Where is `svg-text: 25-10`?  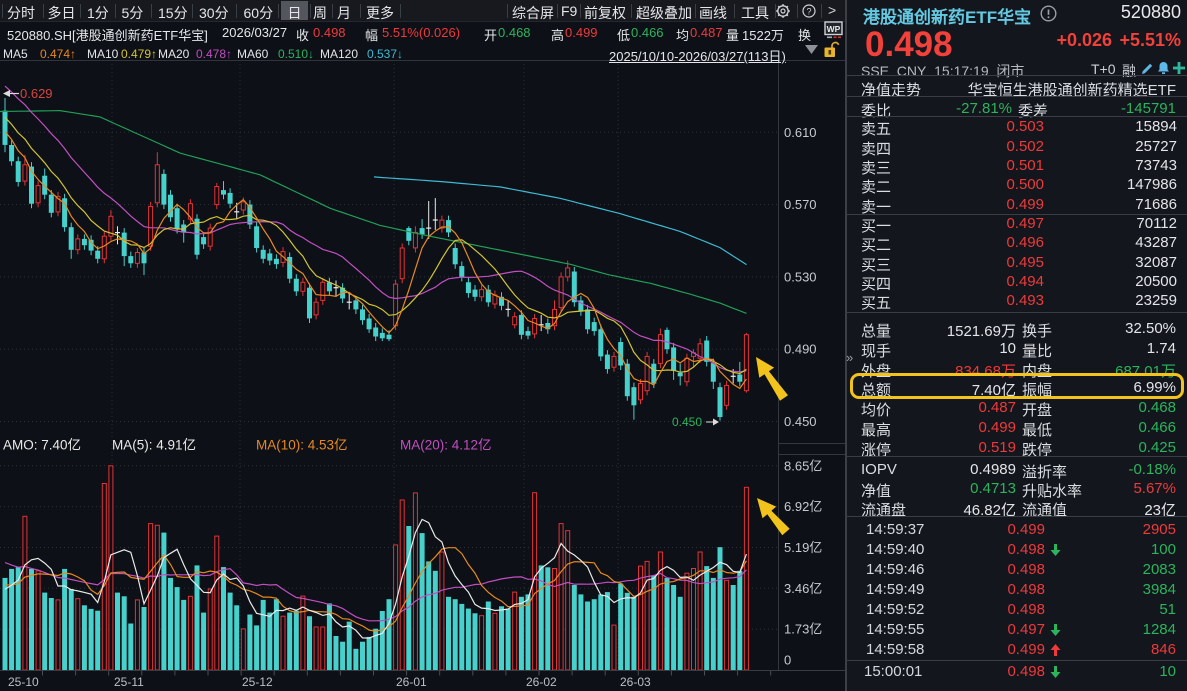
svg-text: 25-10 is located at coordinates (23, 682).